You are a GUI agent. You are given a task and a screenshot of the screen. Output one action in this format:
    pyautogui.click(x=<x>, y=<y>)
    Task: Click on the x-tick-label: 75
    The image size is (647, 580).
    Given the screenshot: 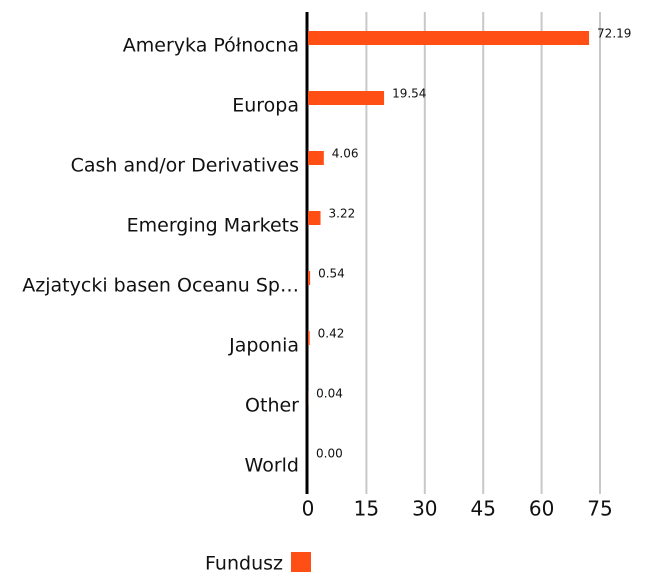 What is the action you would take?
    pyautogui.click(x=599, y=509)
    